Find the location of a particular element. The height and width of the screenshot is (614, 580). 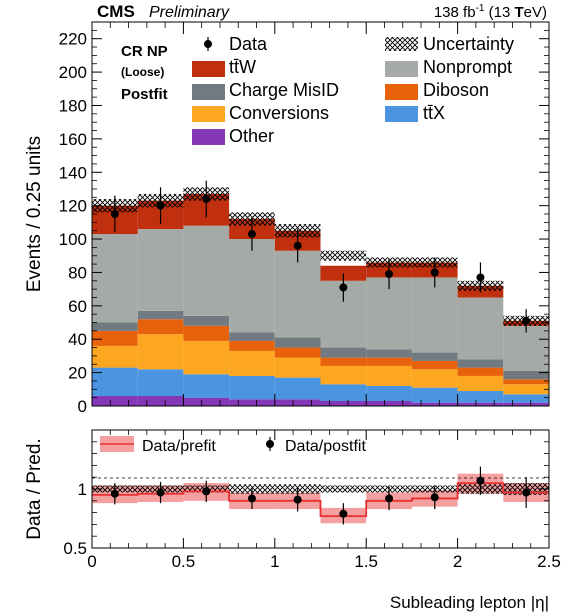

legend-label-uncertainty: Uncertainty is located at coordinates (468, 44).